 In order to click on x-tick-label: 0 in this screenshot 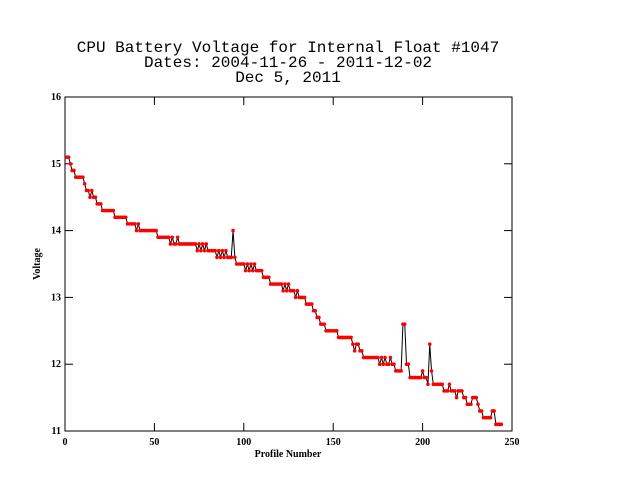, I will do `click(65, 442)`.